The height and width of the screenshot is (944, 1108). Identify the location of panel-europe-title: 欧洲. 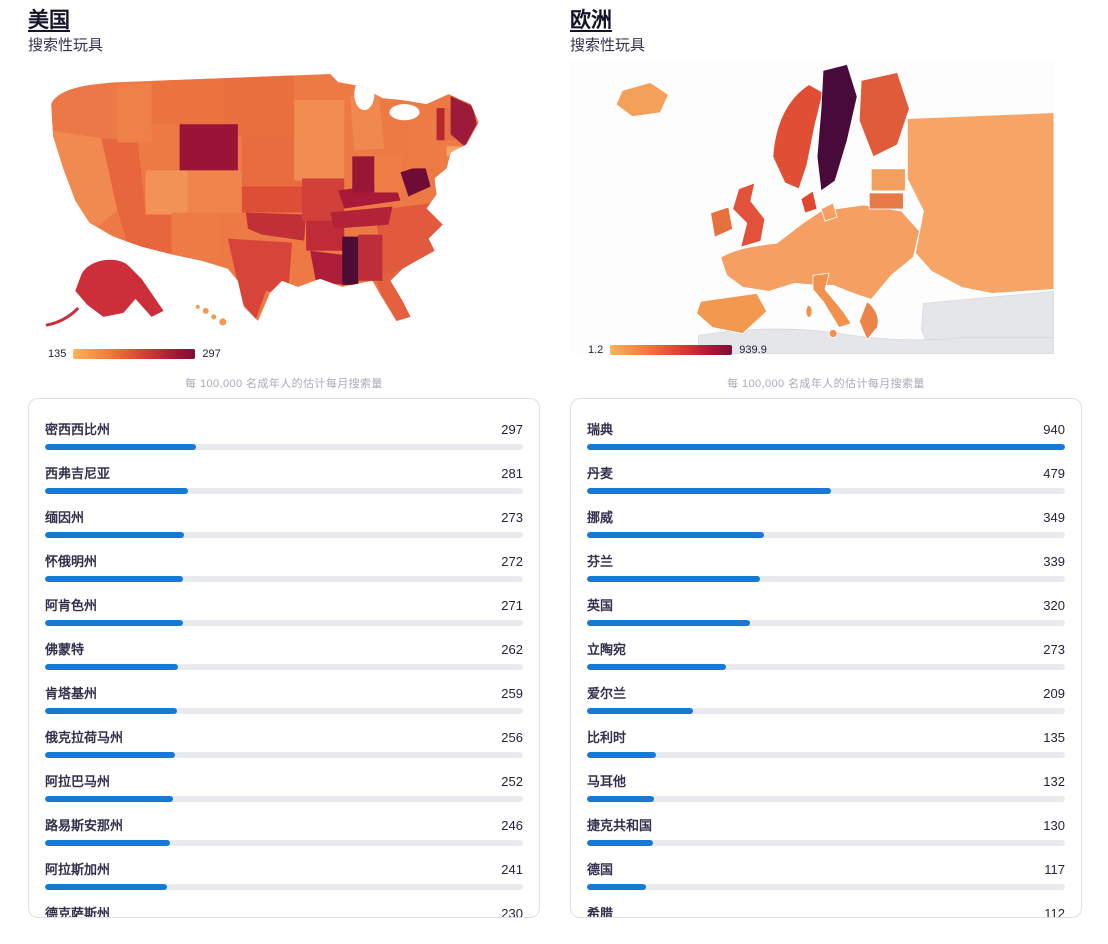
(591, 20).